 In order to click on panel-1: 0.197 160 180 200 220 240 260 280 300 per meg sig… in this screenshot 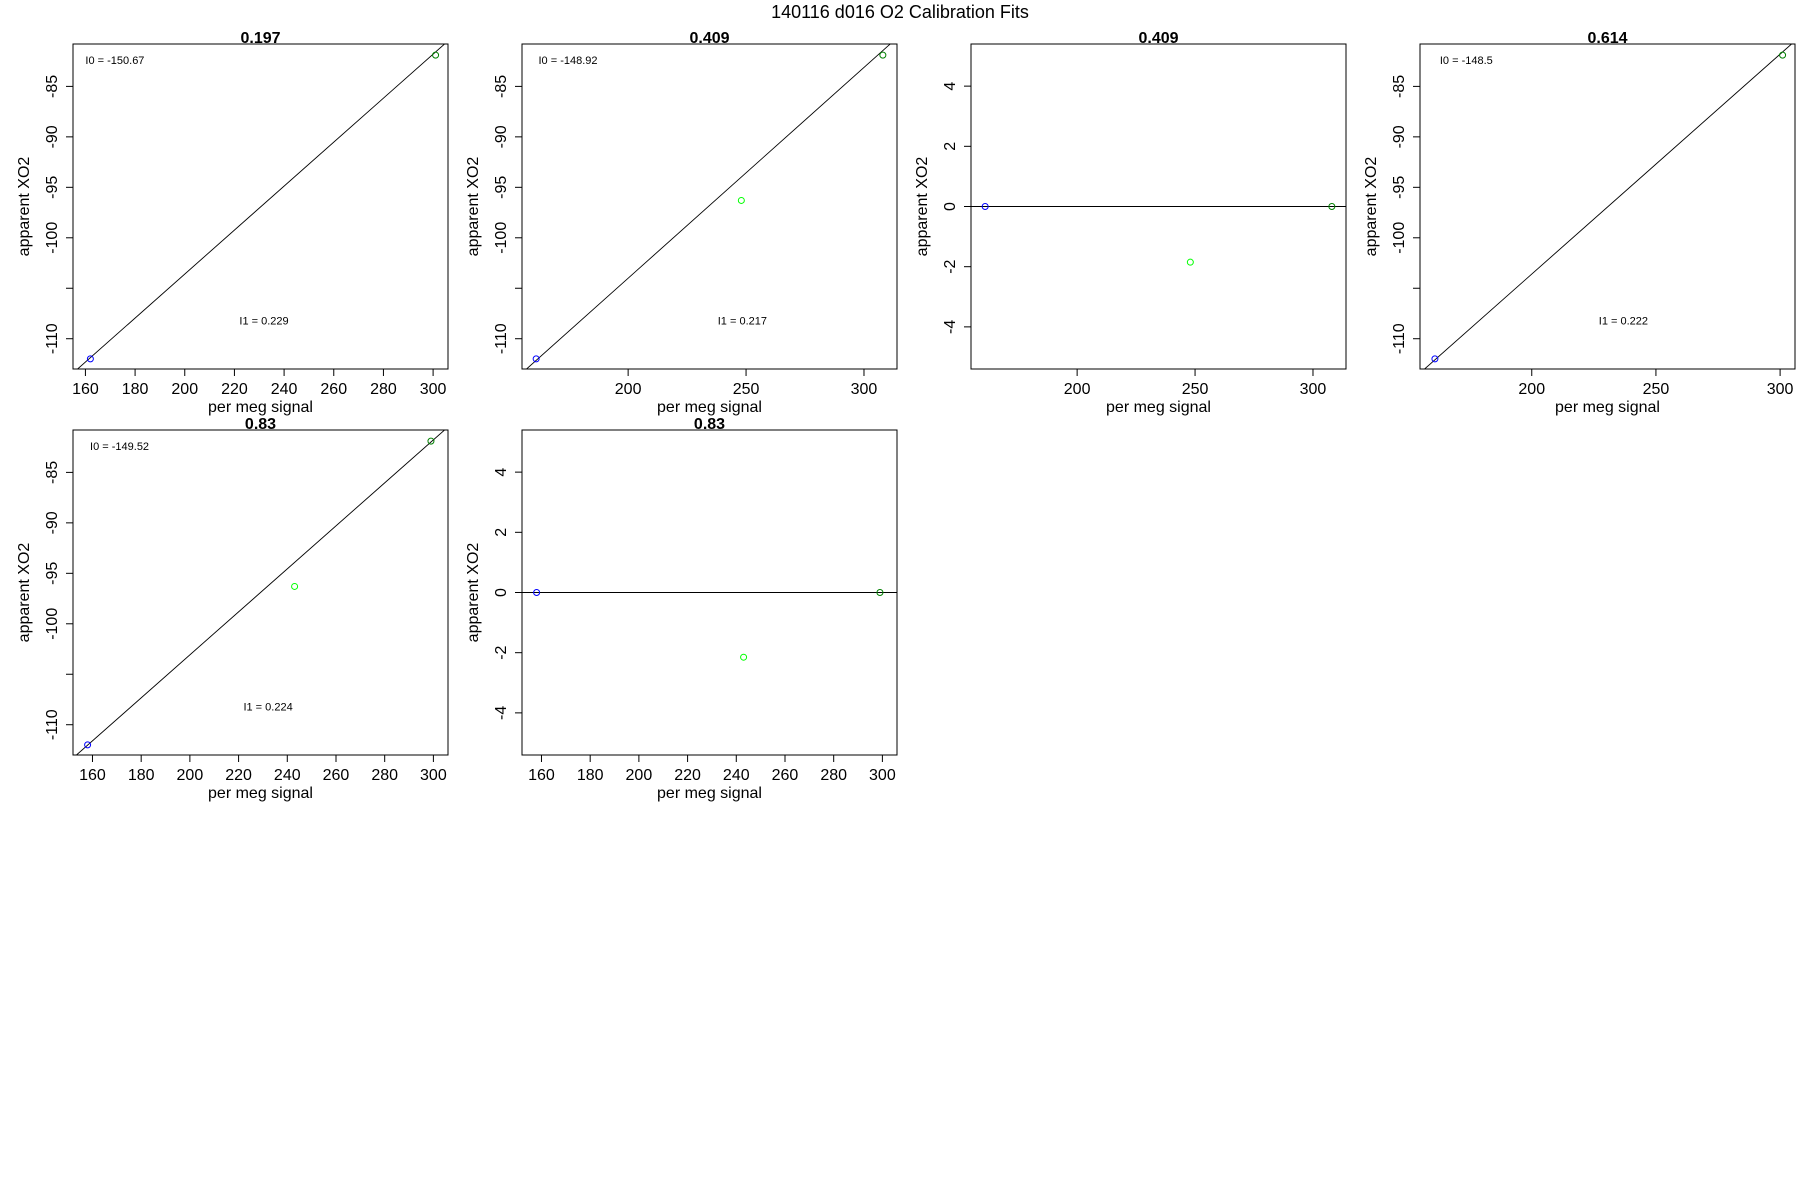, I will do `click(232, 223)`.